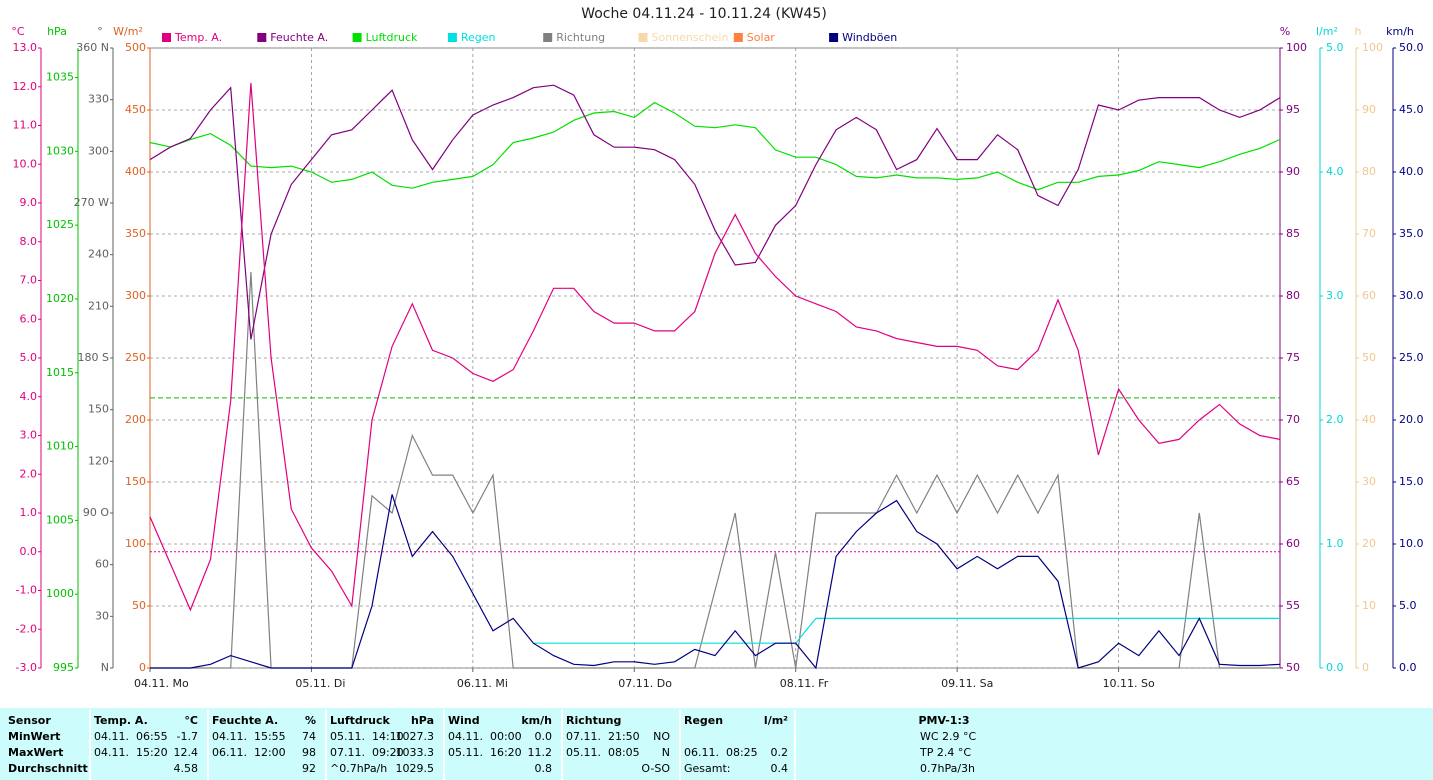 The image size is (1433, 780). Describe the element at coordinates (704, 14) in the screenshot. I see `chart-title: Woche 04.11.24 - 10.11.24 (KW45)` at that location.